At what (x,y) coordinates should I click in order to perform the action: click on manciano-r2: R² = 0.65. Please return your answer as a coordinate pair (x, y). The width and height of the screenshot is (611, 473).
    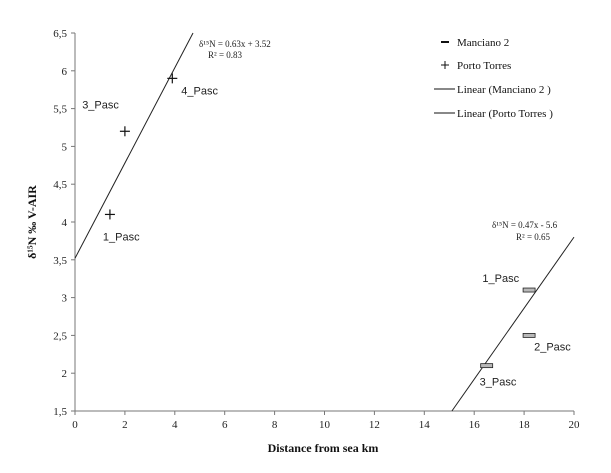
    Looking at the image, I should click on (533, 237).